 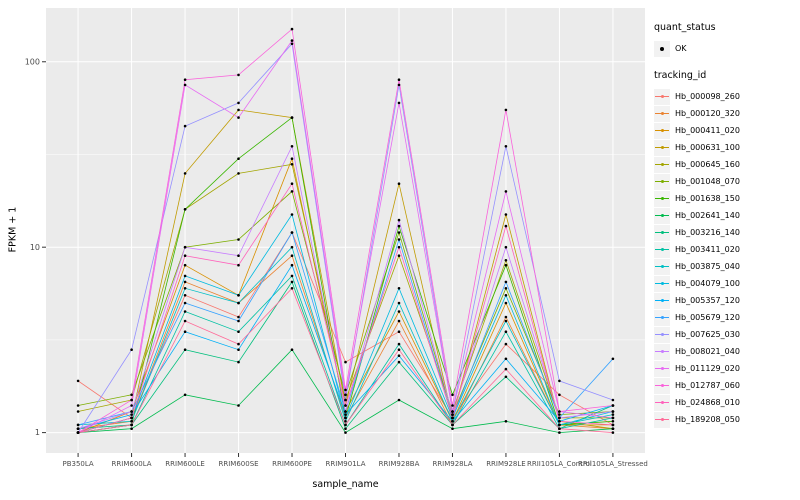 I want to click on x-tick-label: RRII105LA_Control, so click(x=559, y=464).